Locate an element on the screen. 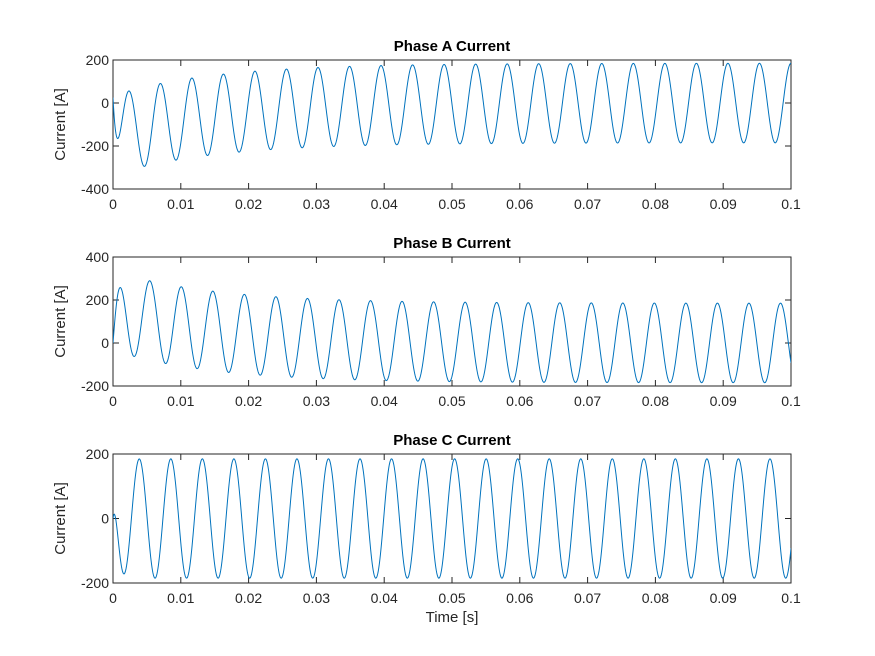 This screenshot has height=656, width=875. chart-title: Phase B Current is located at coordinates (452, 243).